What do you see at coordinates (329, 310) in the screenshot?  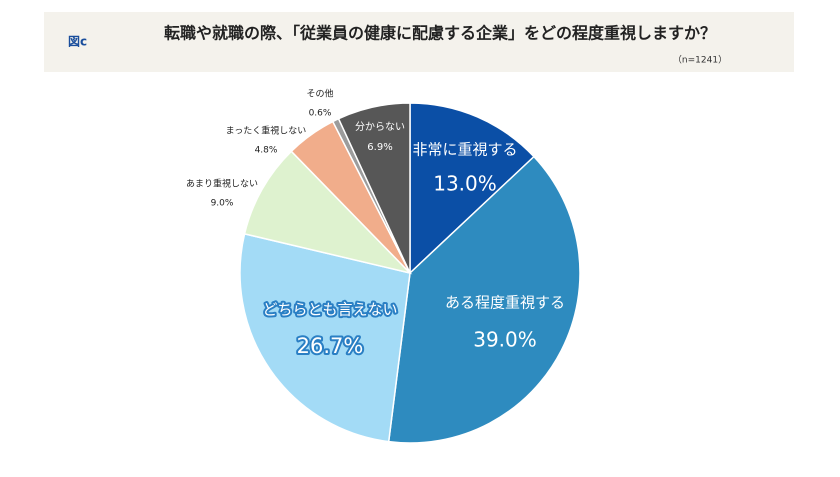 I see `slice-label: どちらとも言えない` at bounding box center [329, 310].